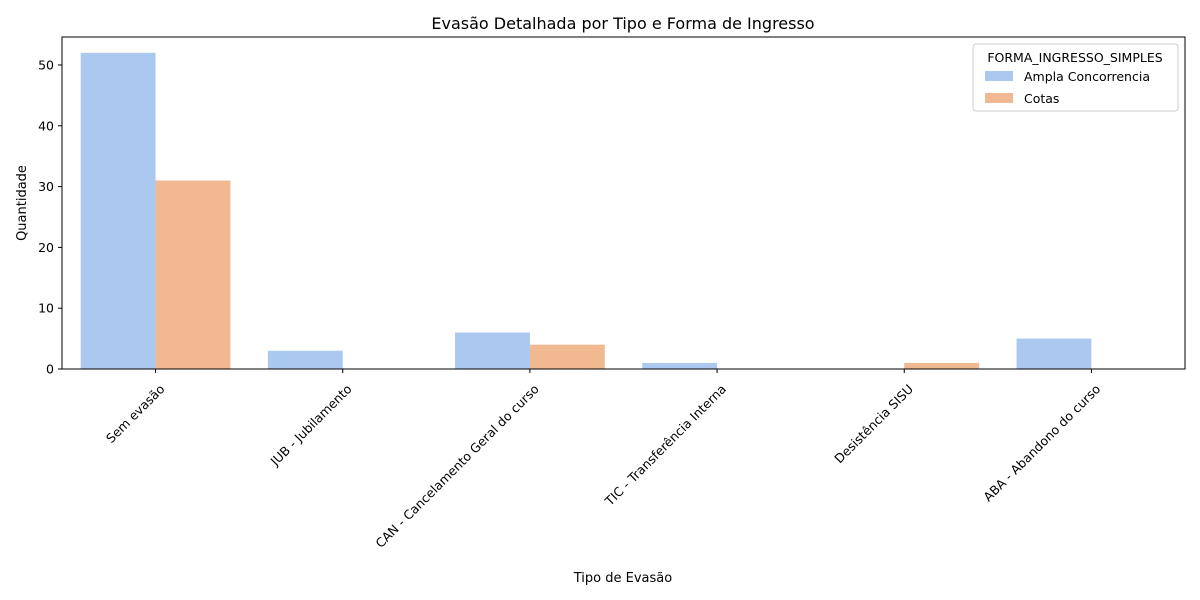 The width and height of the screenshot is (1200, 600). Describe the element at coordinates (46, 308) in the screenshot. I see `y-tick-label: 10` at that location.